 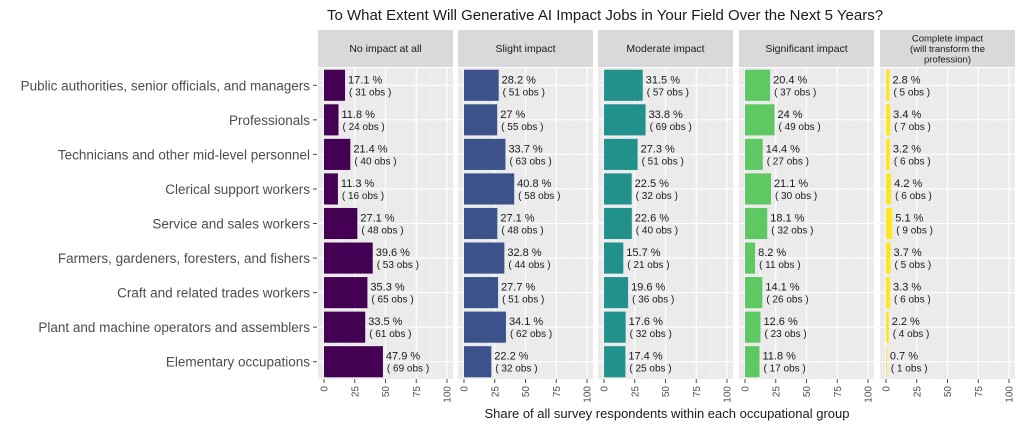 I want to click on x-tick-label-no-impact-at-all: 0, so click(x=325, y=389).